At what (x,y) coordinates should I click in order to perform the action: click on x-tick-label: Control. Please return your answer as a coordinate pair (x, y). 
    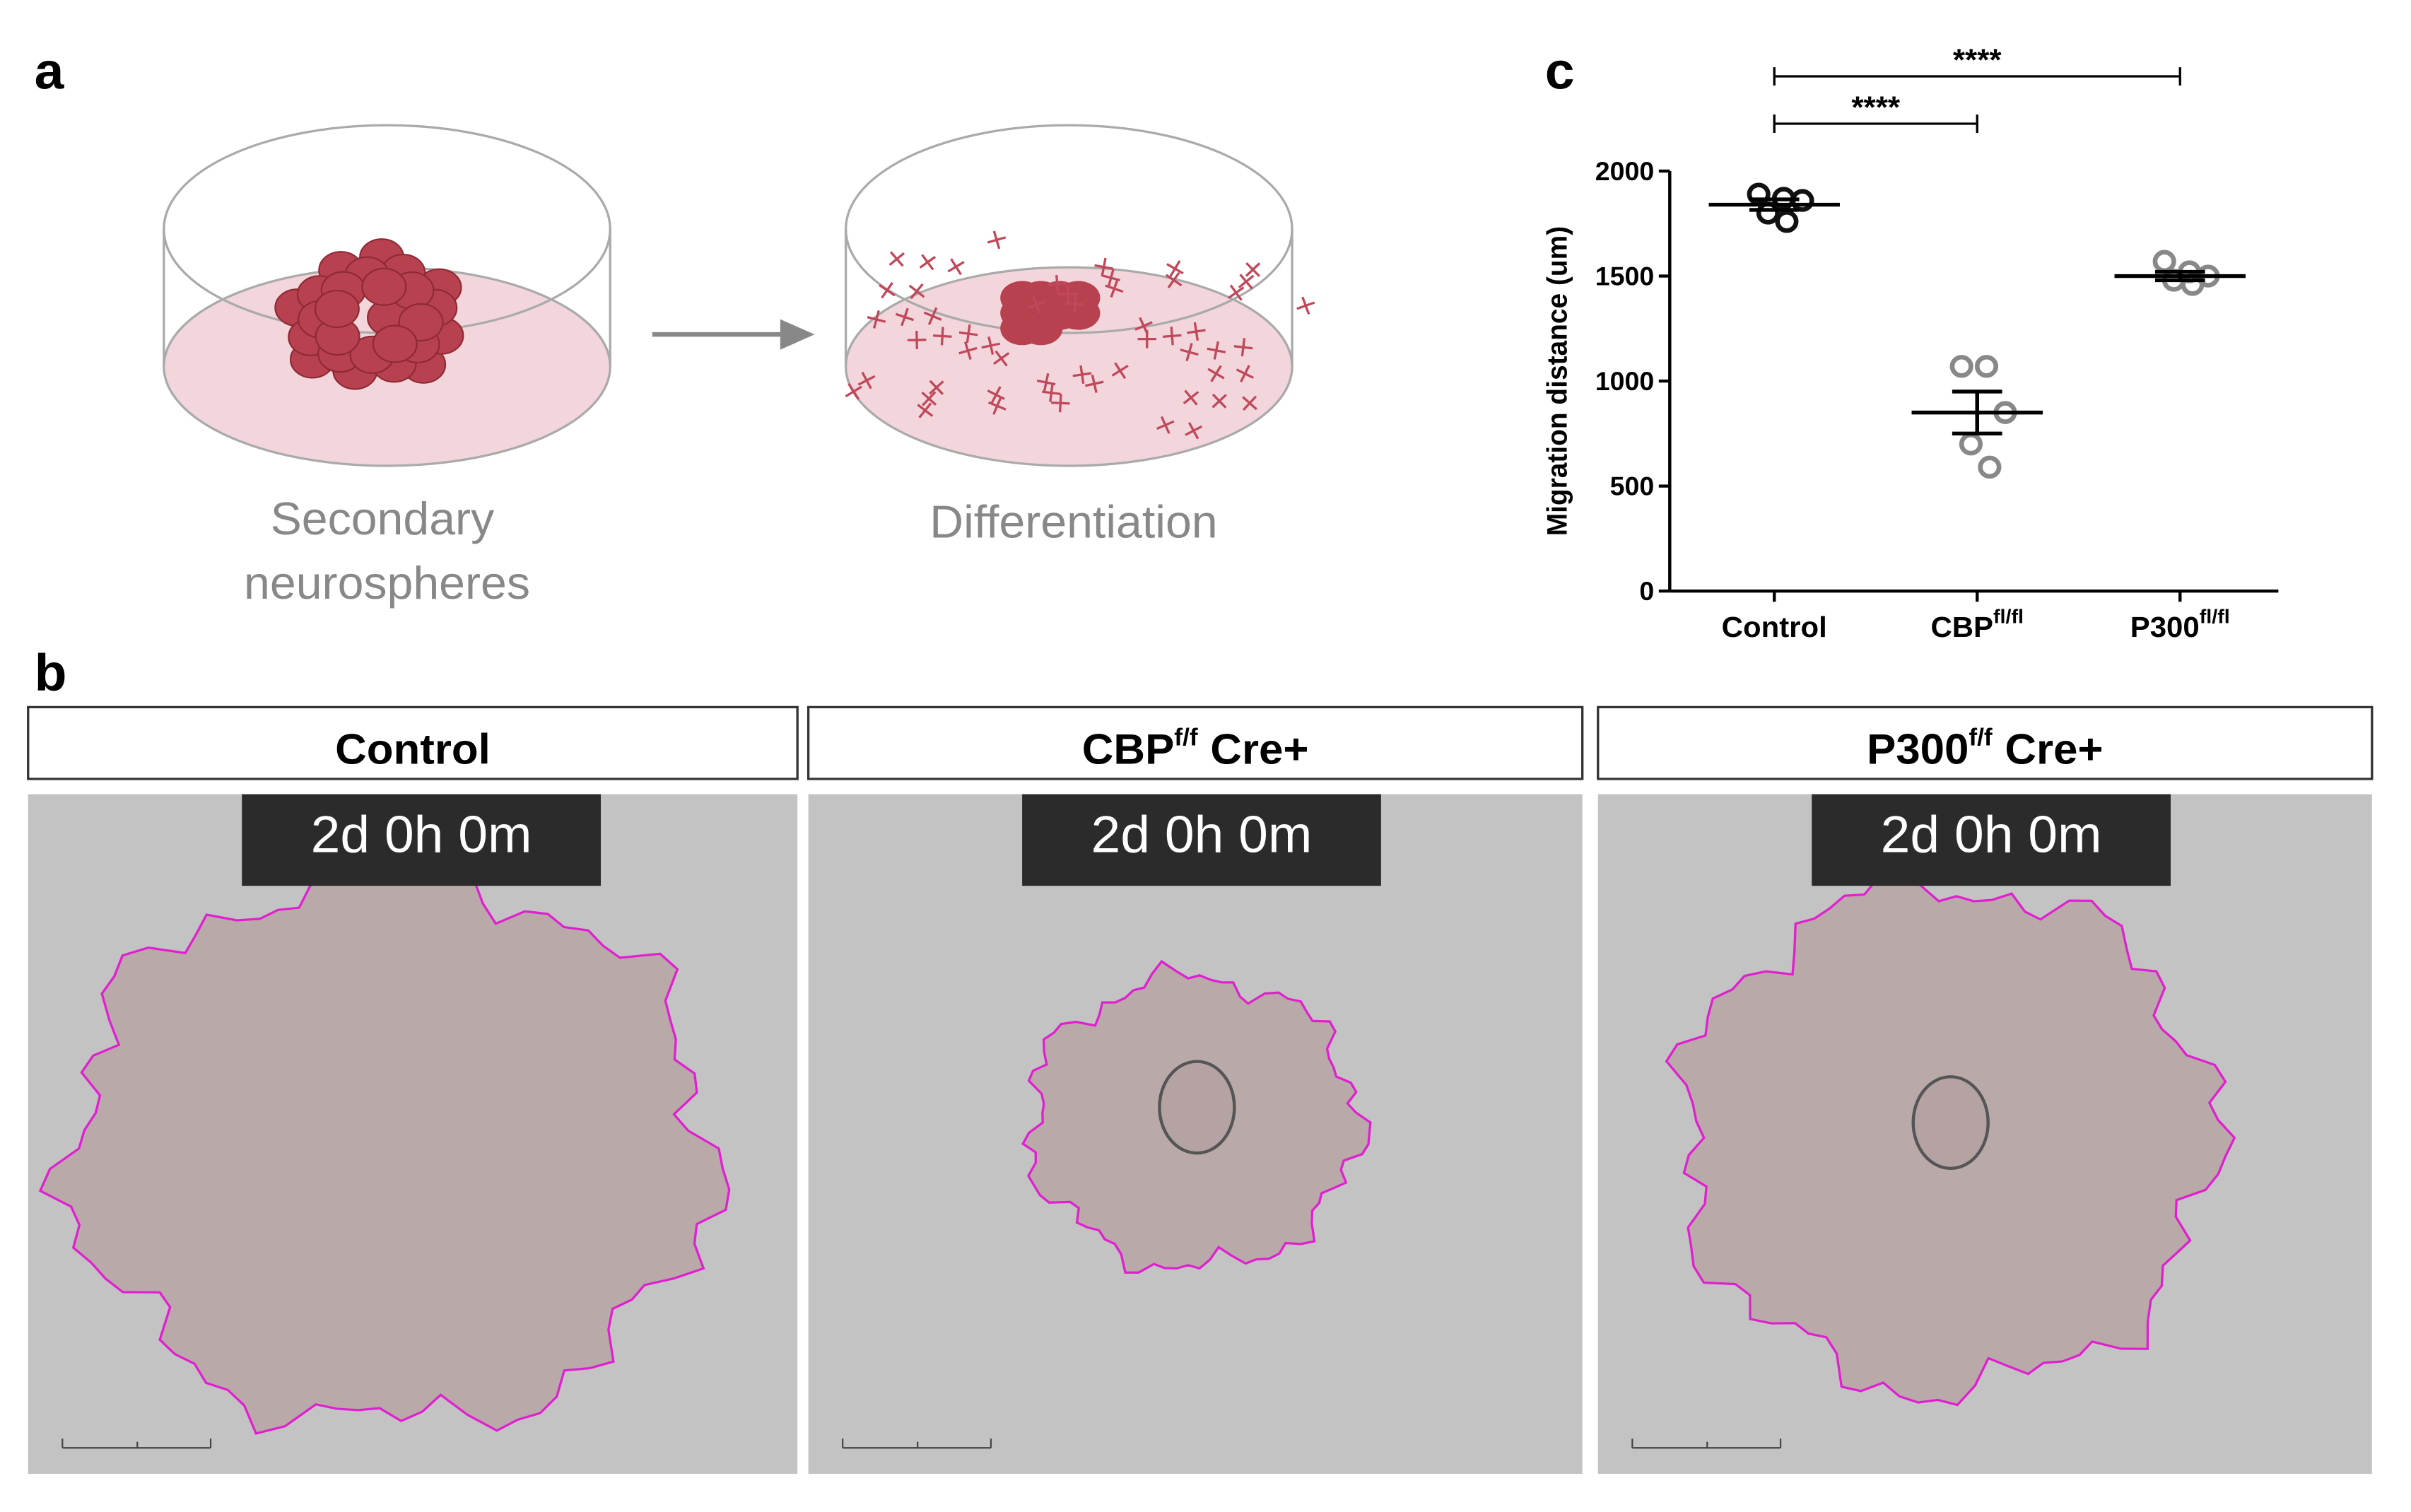
    Looking at the image, I should click on (1775, 626).